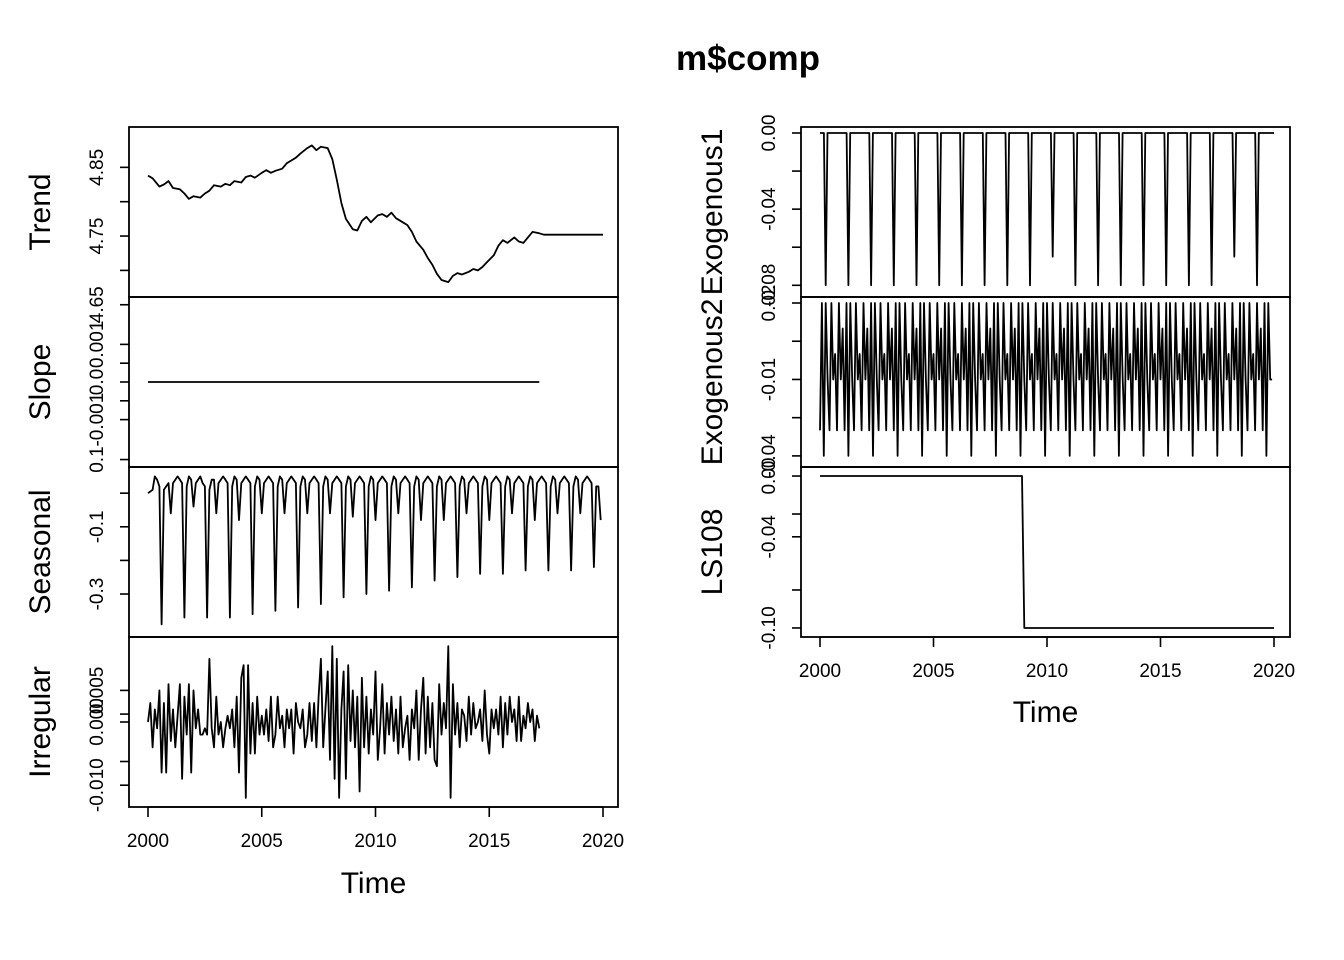  I want to click on slope-y-tick-label: 0.001, so click(97, 345).